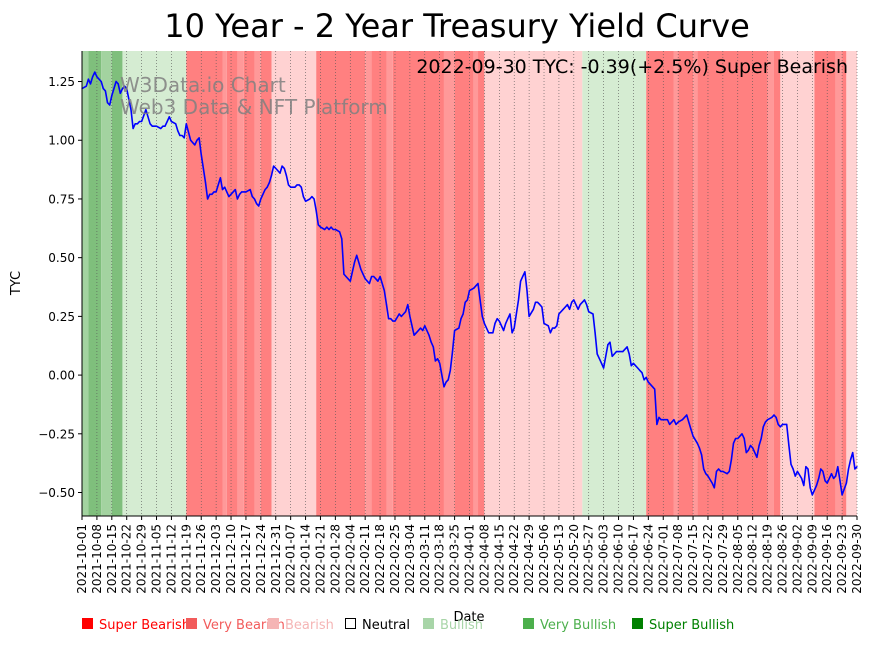  What do you see at coordinates (425, 559) in the screenshot?
I see `x-tick-label: 2022-03-11` at bounding box center [425, 559].